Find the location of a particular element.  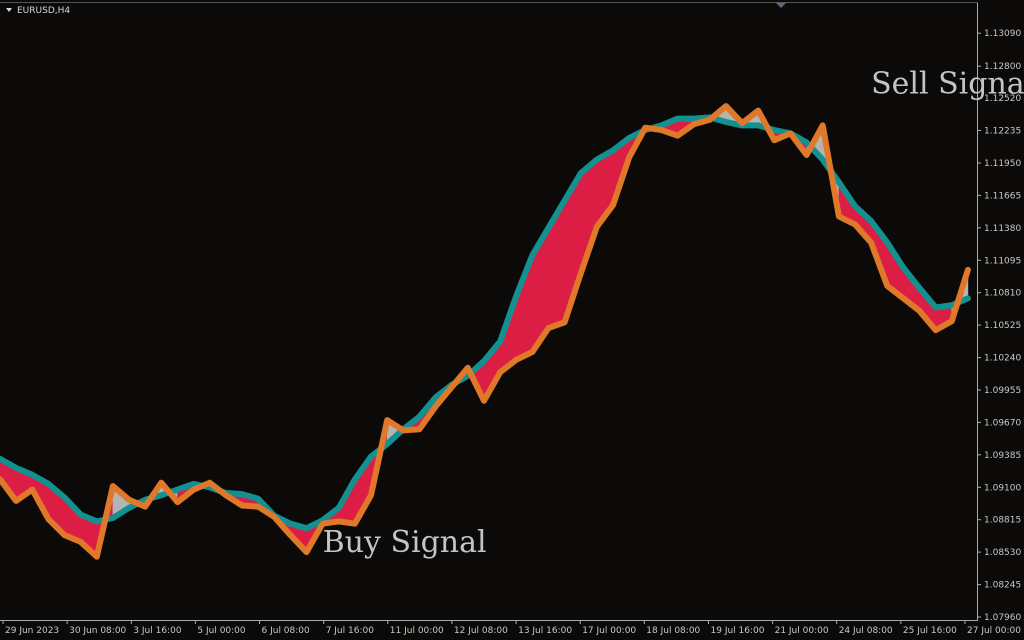

price-tick-label: 1.10525 is located at coordinates (1002, 326).